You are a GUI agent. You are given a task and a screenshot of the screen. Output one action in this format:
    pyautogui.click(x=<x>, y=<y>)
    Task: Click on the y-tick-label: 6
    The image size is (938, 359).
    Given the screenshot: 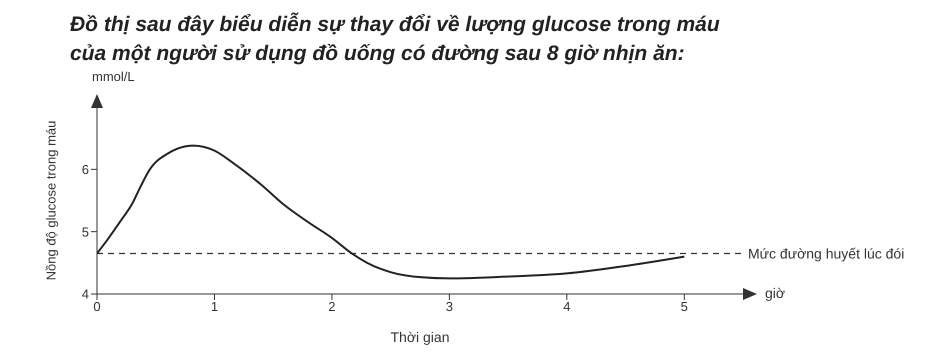 What is the action you would take?
    pyautogui.click(x=85, y=169)
    